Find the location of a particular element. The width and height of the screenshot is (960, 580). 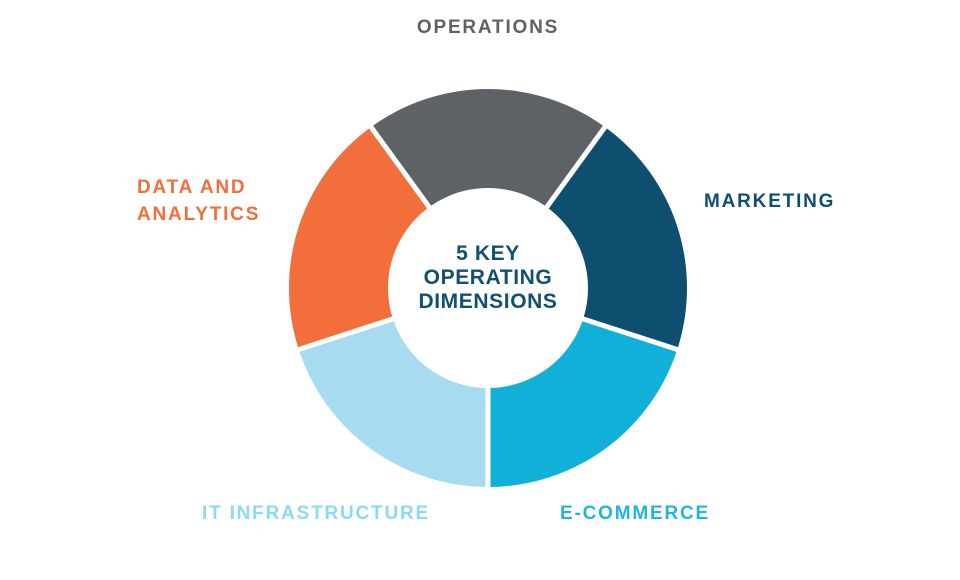

segment-label-marketing: MARKETING is located at coordinates (770, 201).